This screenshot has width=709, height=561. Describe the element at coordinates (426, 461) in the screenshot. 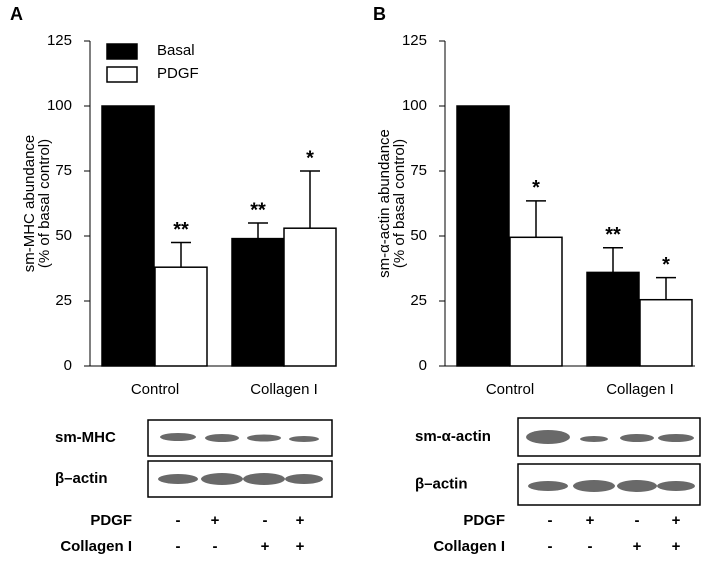

I see `blot-bands` at that location.